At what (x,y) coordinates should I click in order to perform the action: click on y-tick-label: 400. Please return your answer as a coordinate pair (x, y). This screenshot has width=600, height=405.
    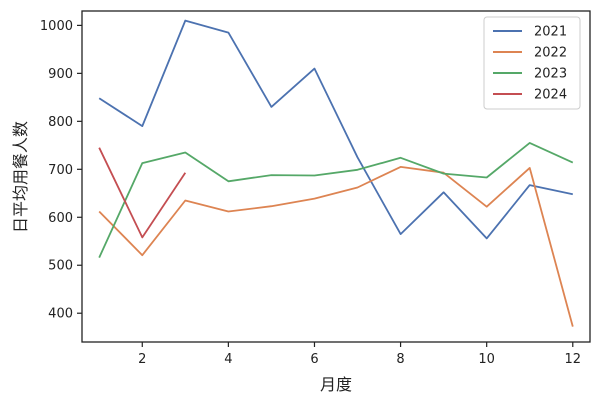
    Looking at the image, I should click on (60, 314).